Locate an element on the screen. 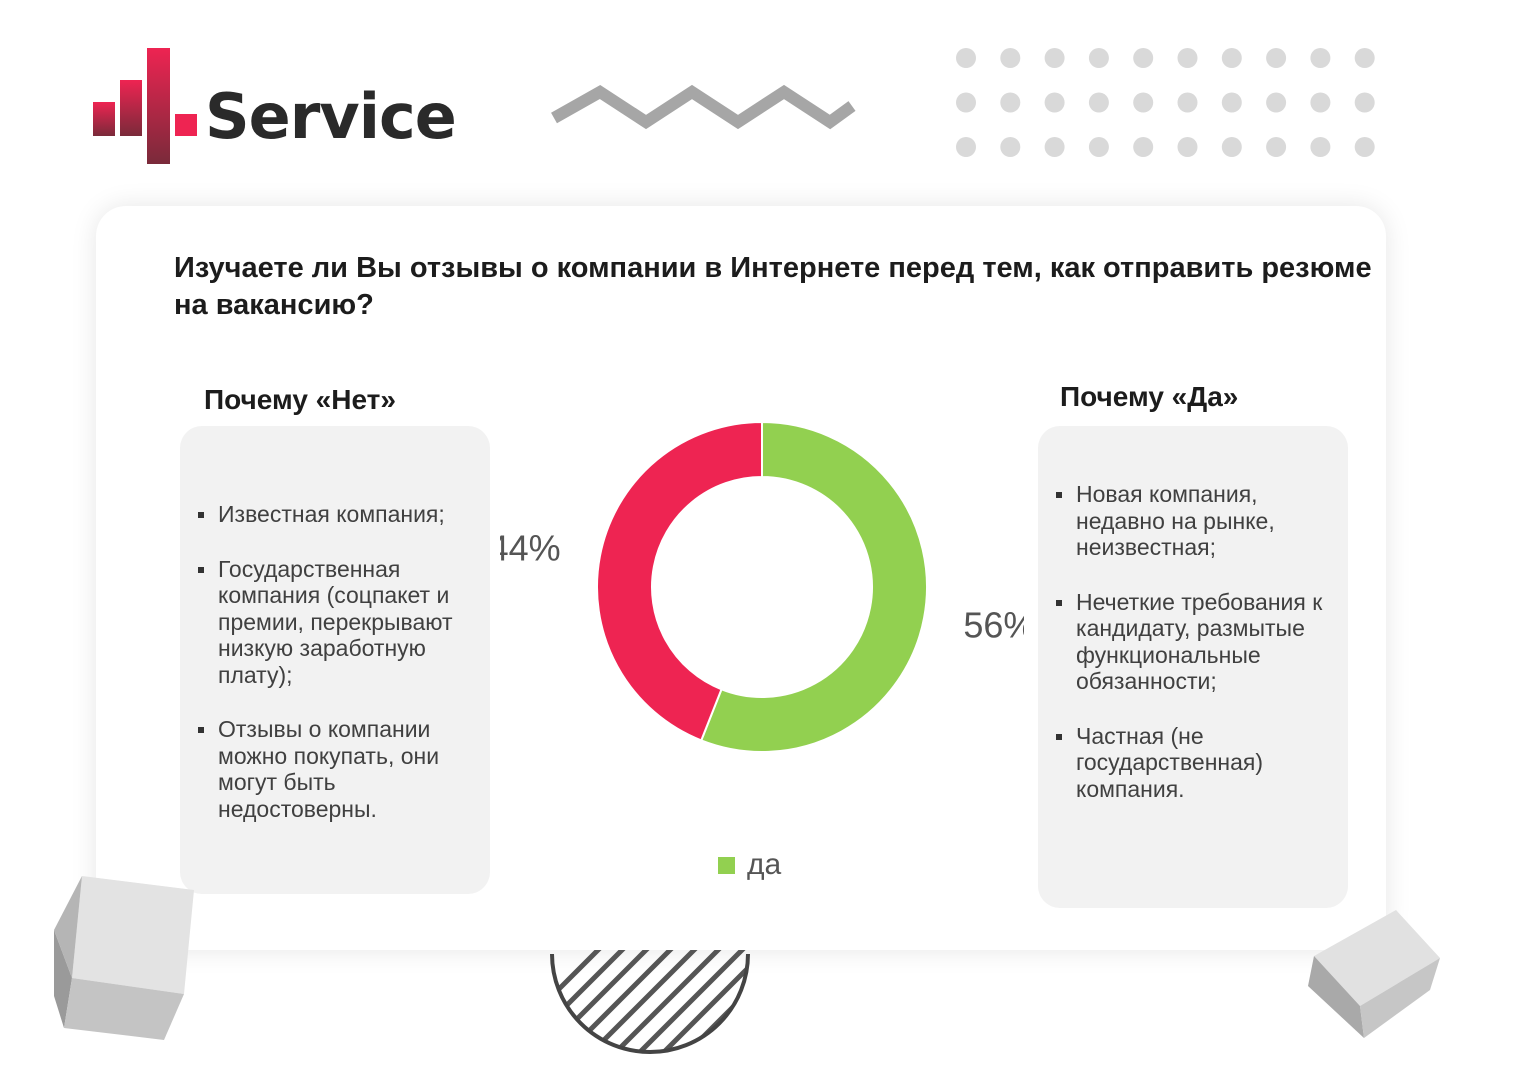  right-reason-item: Частная (не государственная) компания. is located at coordinates (1188, 763).